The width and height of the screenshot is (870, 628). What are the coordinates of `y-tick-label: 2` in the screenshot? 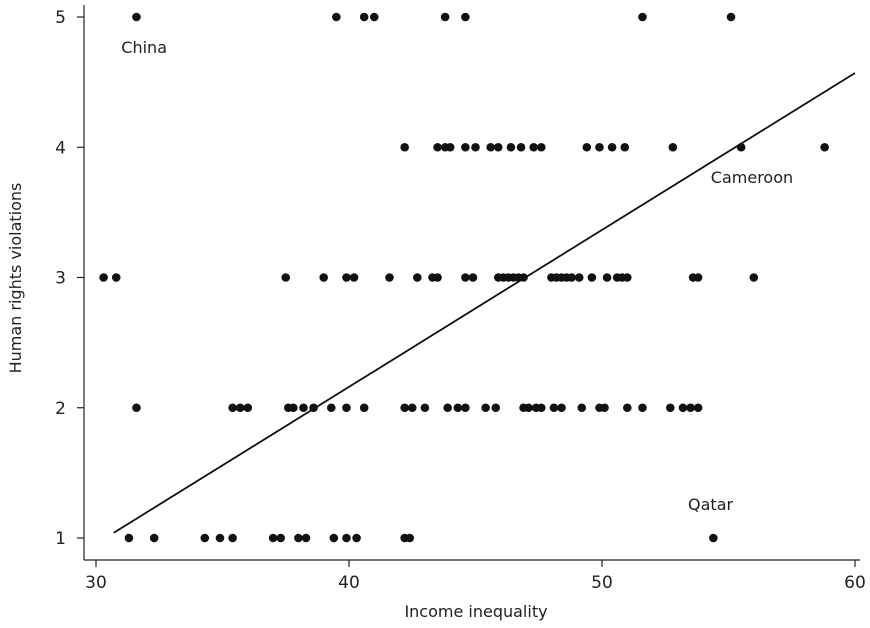 It's located at (60, 409).